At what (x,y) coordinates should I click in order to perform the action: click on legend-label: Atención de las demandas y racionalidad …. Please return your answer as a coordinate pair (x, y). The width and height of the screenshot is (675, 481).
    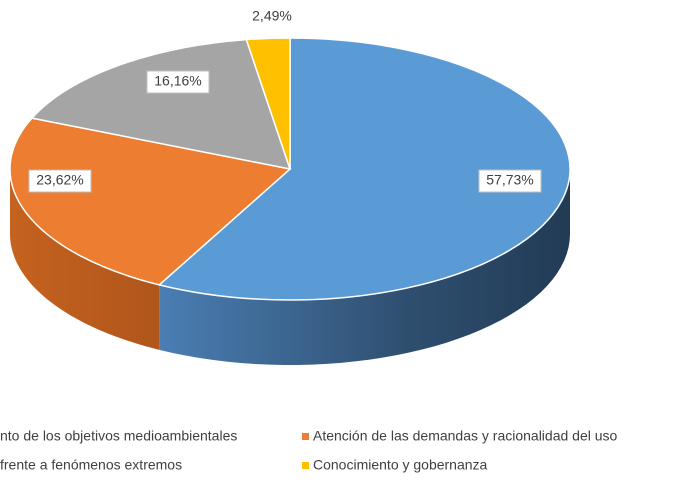
    Looking at the image, I should click on (465, 436).